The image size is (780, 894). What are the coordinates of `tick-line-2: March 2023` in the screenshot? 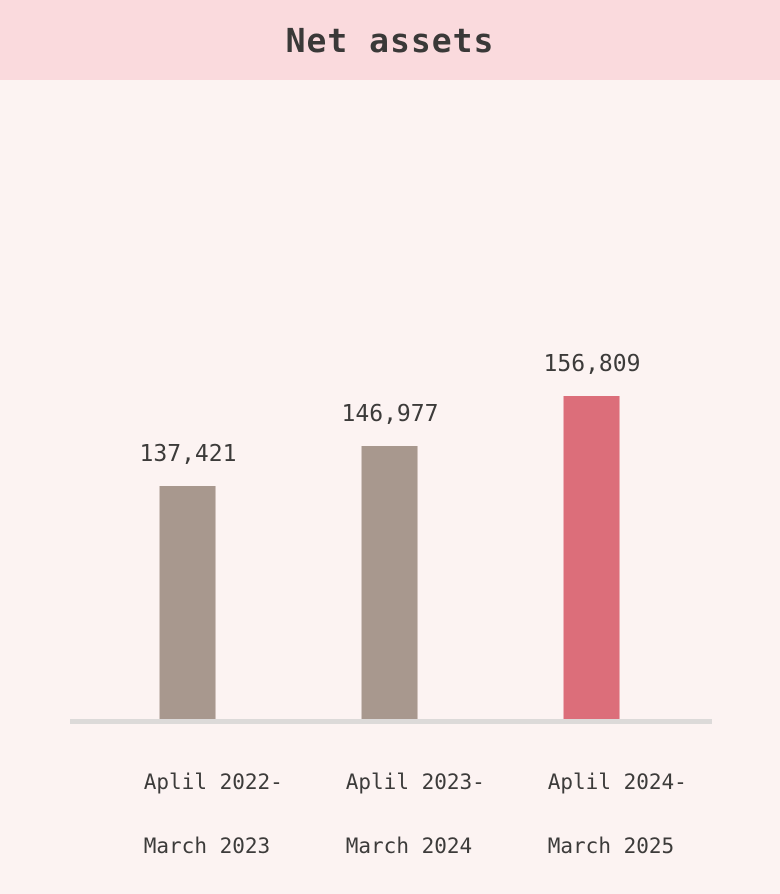 It's located at (207, 846).